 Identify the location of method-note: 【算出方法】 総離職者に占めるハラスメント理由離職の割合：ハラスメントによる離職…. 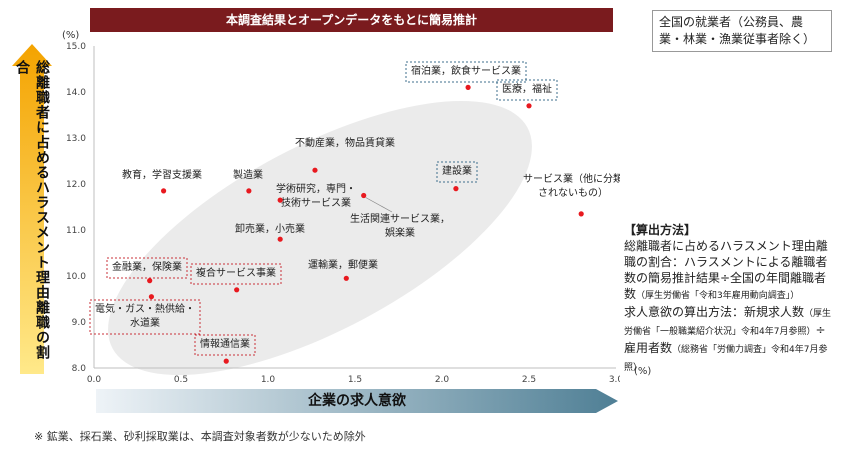
(730, 299).